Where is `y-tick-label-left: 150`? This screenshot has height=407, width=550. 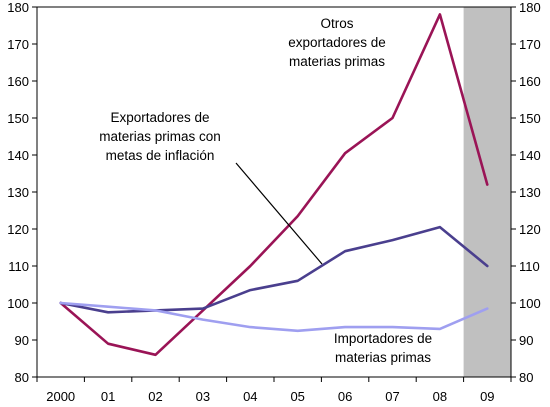
y-tick-label-left: 150 is located at coordinates (18, 118).